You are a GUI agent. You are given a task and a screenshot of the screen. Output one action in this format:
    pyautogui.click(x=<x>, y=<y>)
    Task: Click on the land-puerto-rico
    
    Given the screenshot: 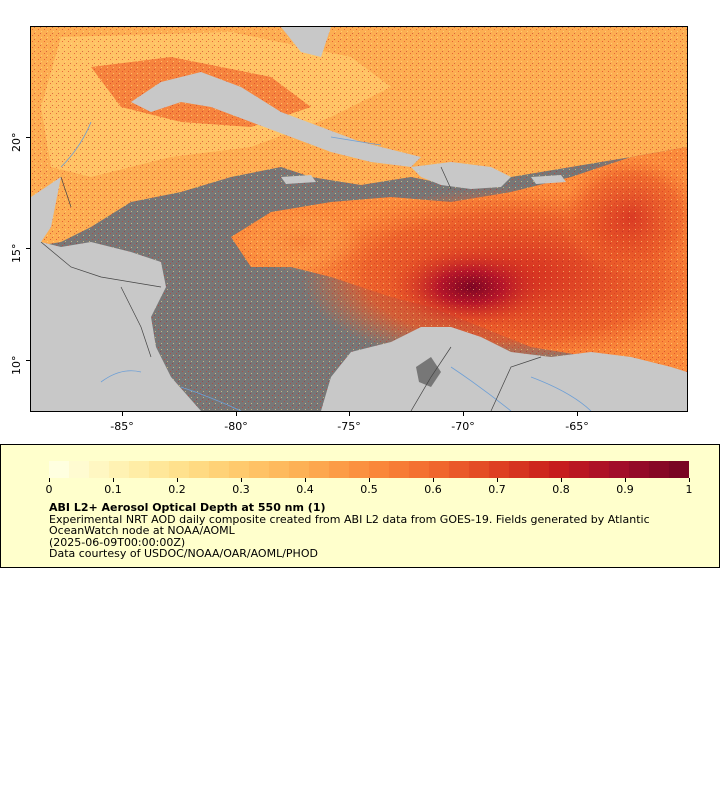 What is the action you would take?
    pyautogui.click(x=548, y=179)
    